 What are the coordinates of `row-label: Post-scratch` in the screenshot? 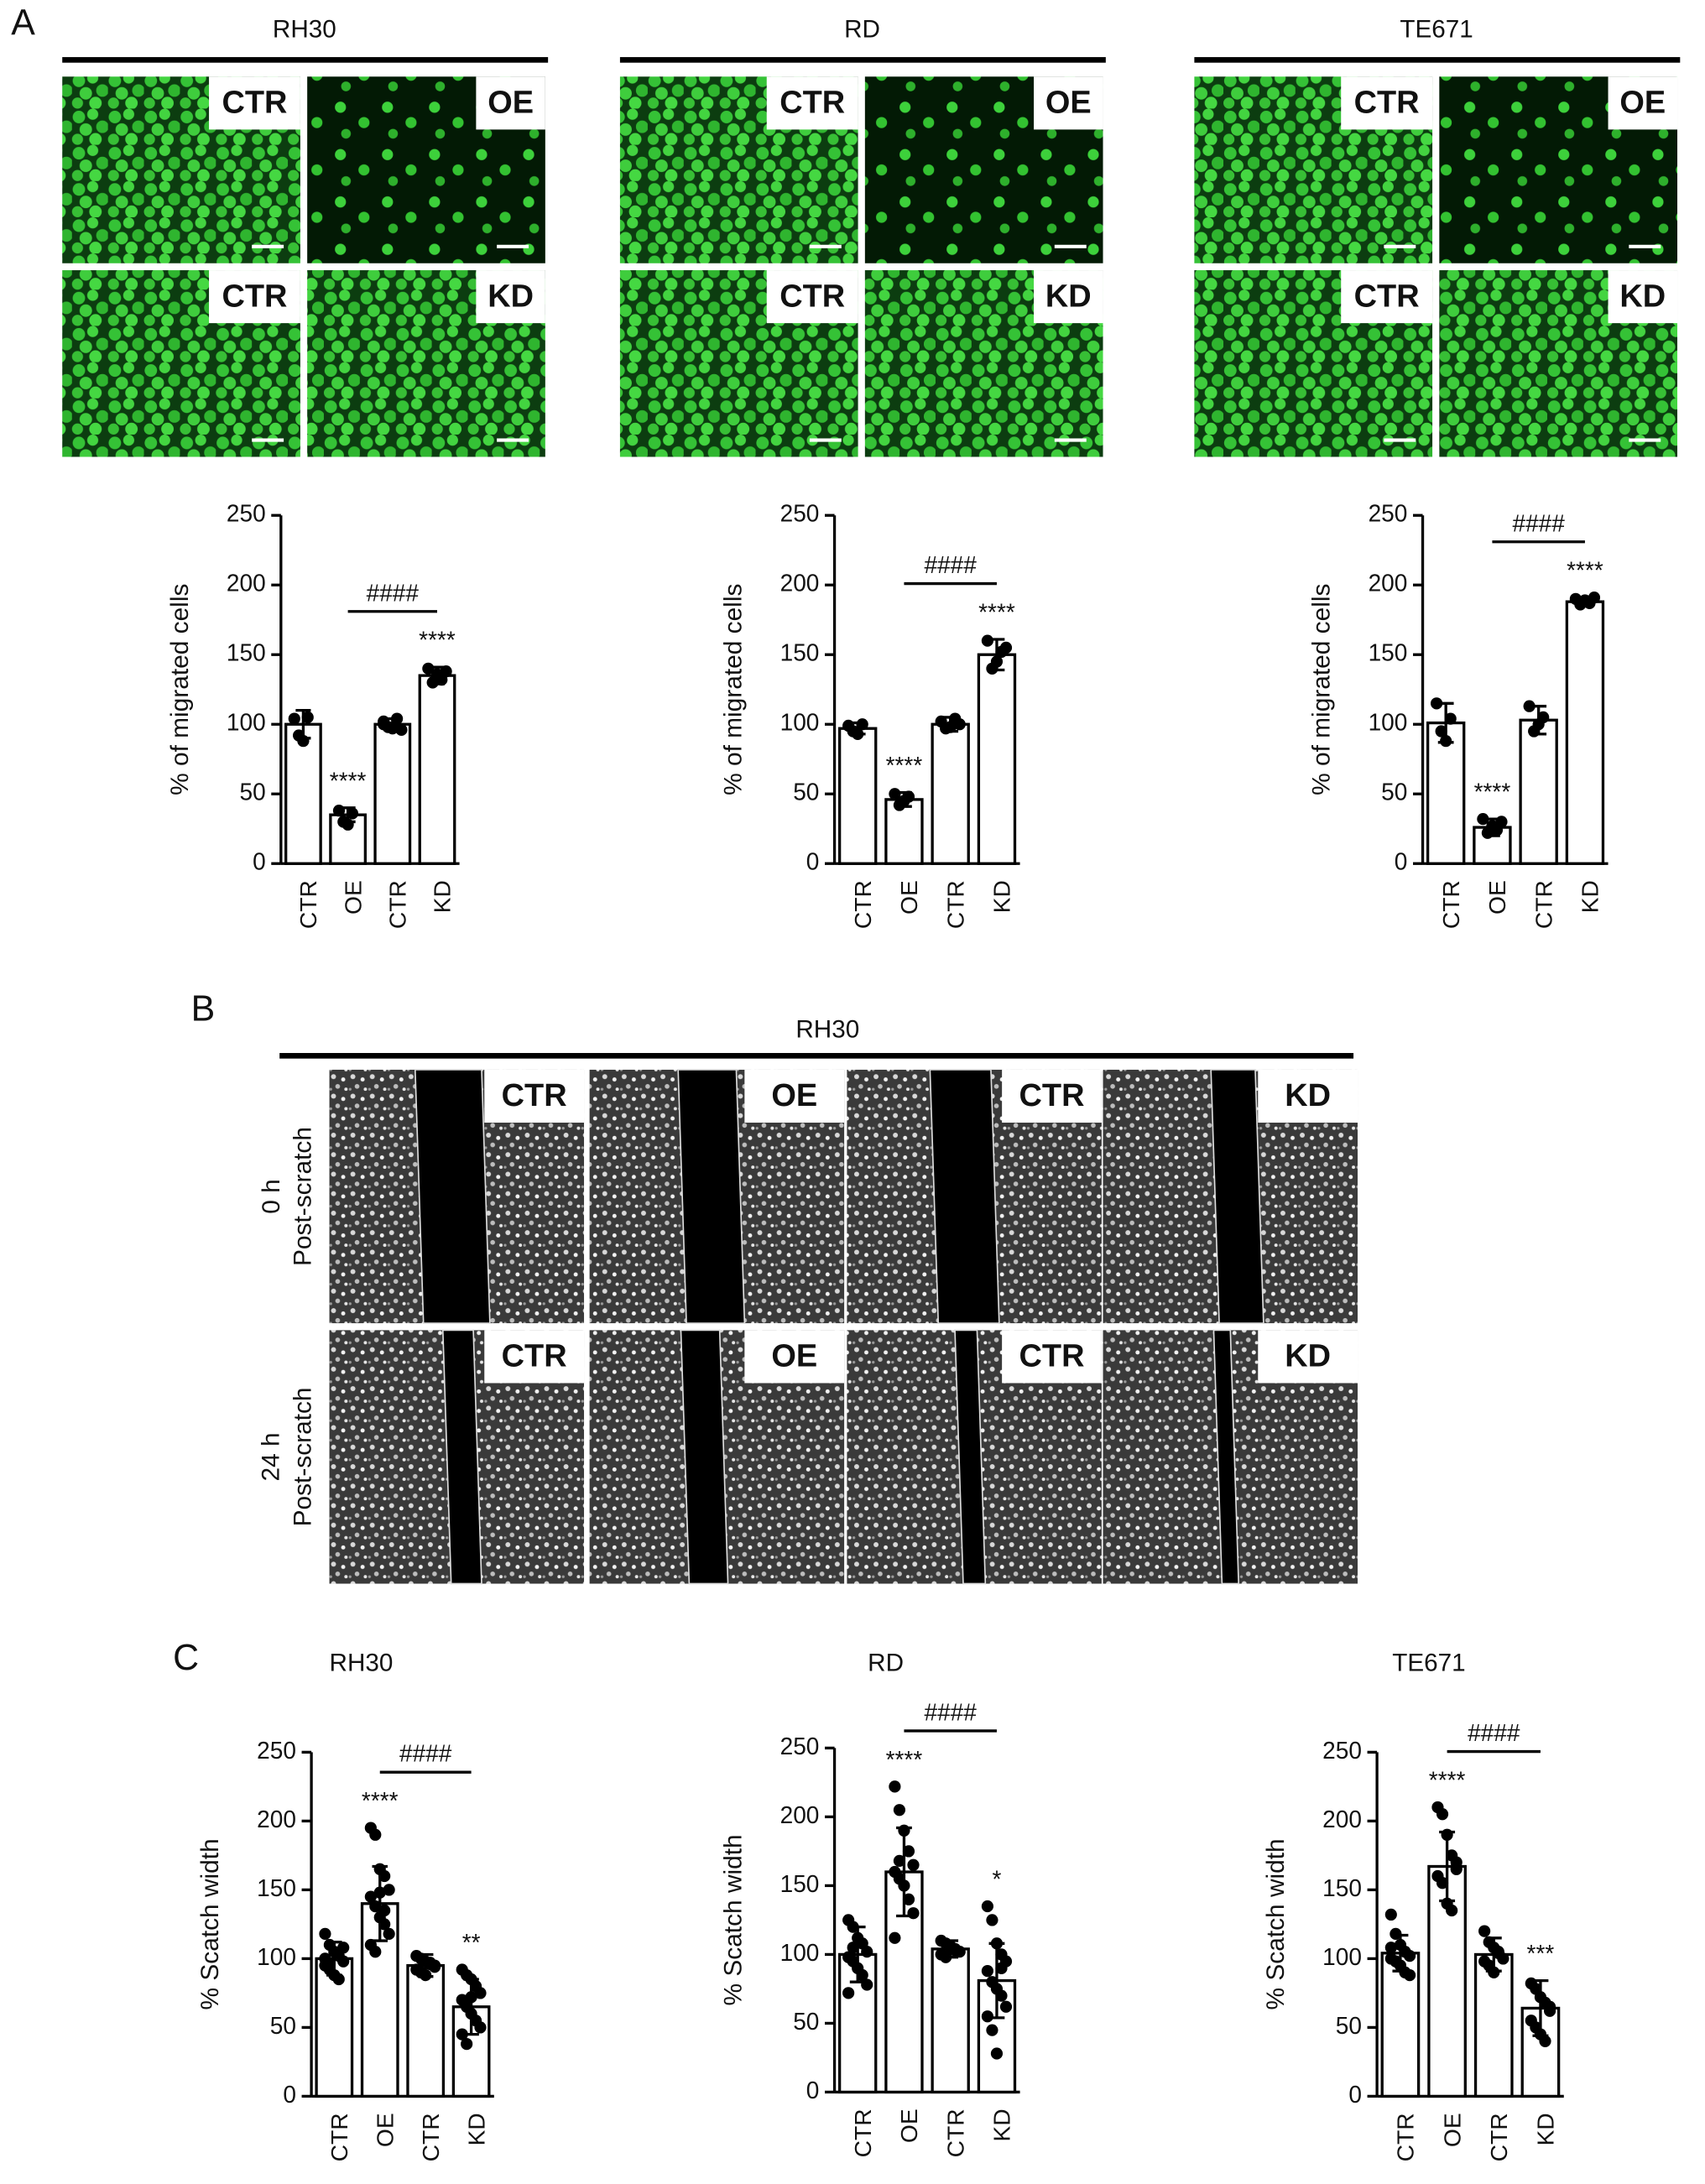 It's located at (303, 1456).